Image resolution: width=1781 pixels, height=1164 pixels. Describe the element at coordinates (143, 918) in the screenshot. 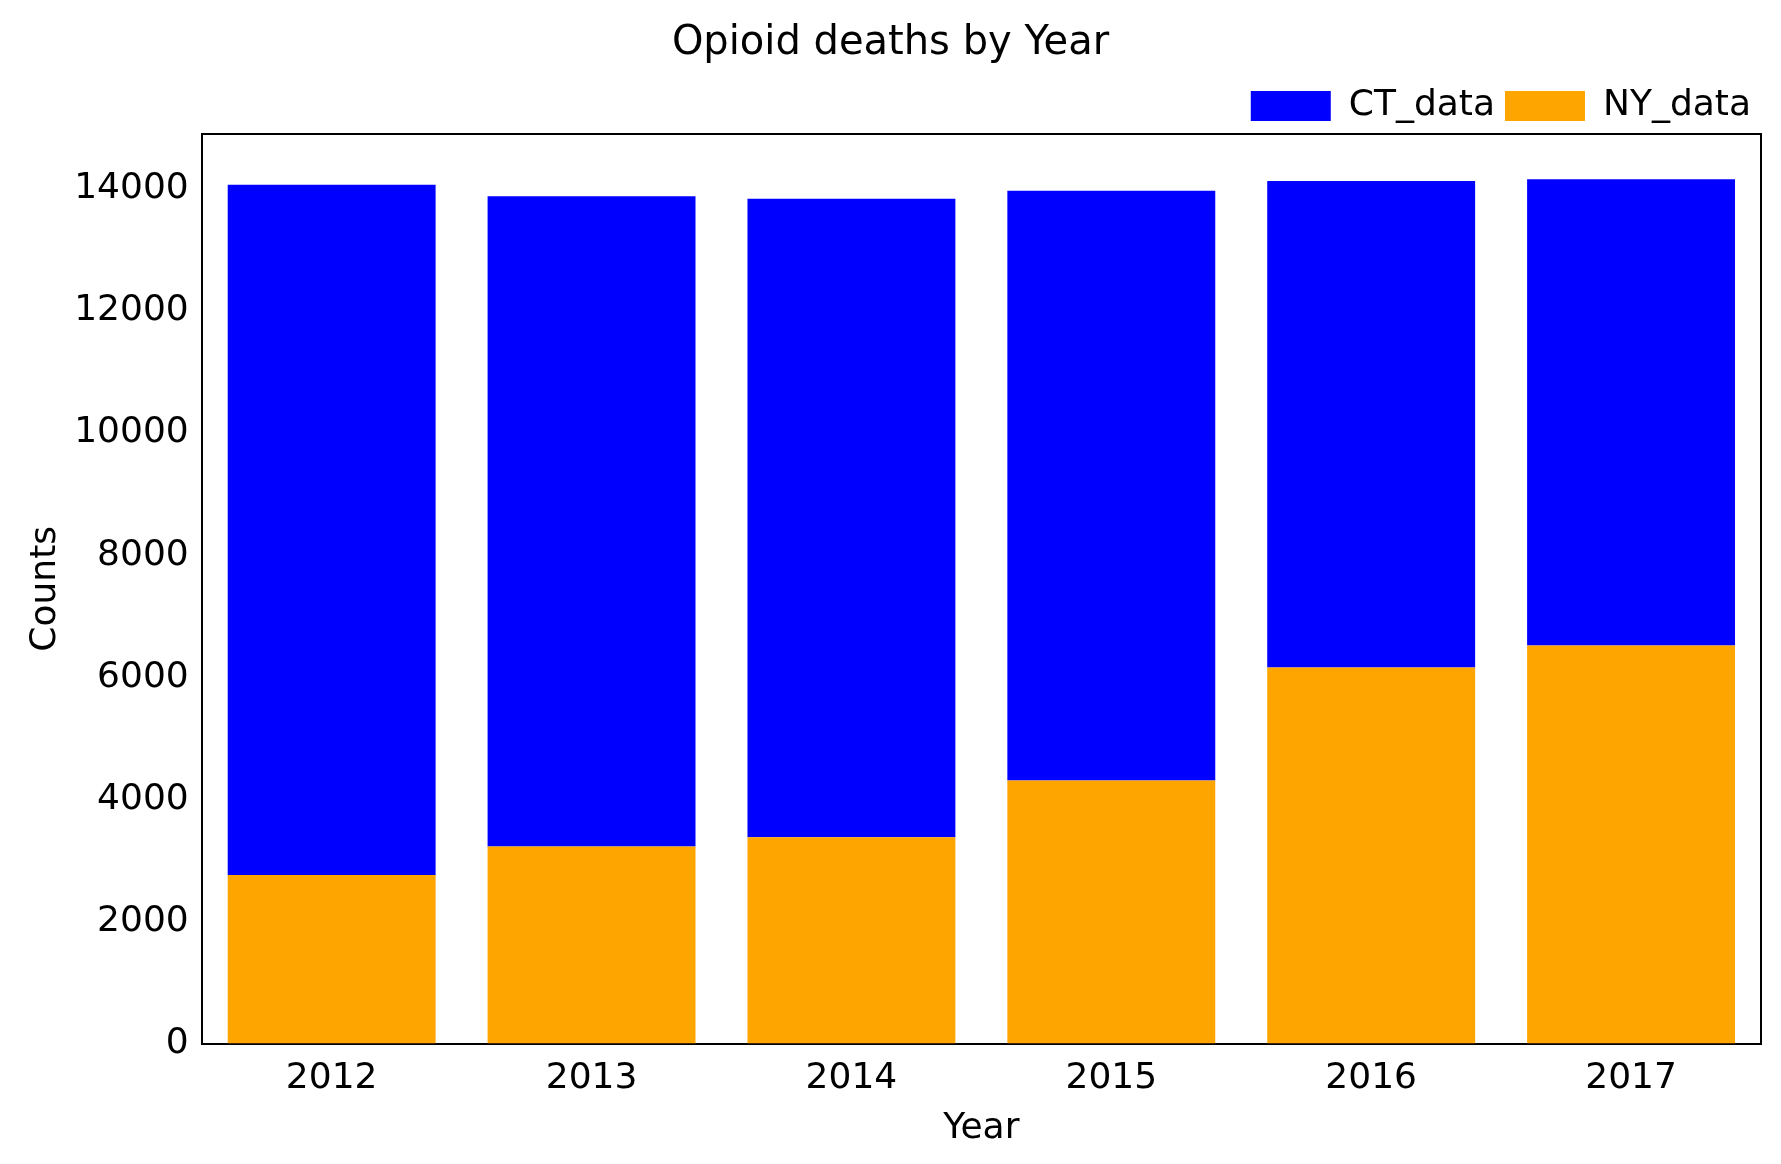

I see `y-tick-label: 2000` at that location.